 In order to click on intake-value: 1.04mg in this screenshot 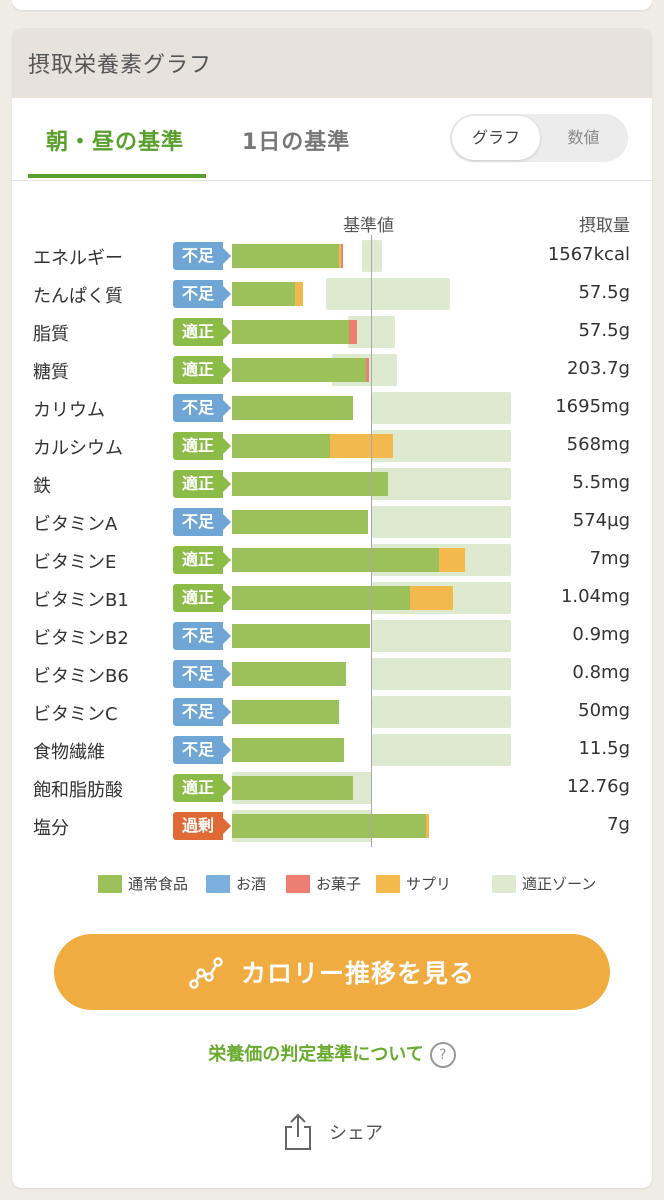, I will do `click(595, 596)`.